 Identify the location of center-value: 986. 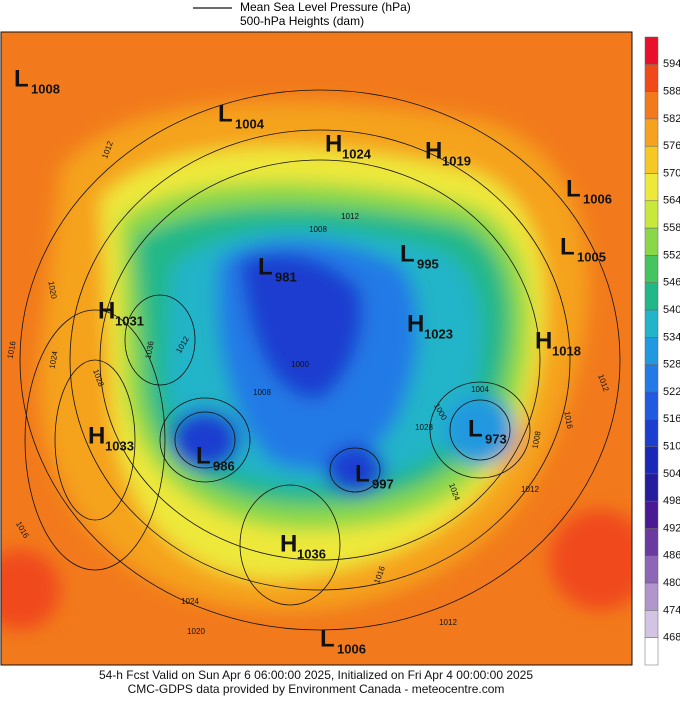
(224, 465).